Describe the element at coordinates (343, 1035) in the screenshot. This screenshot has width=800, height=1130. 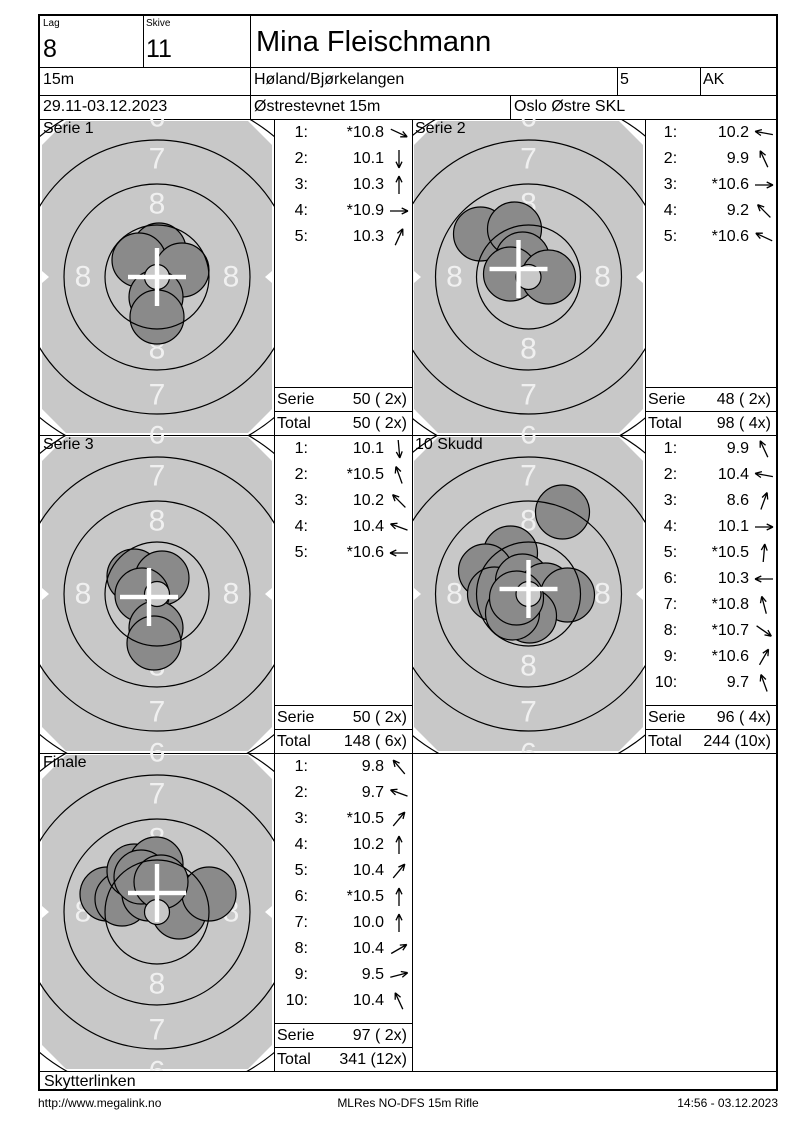
I see `serie-score: Serie 97 ( 2x)` at that location.